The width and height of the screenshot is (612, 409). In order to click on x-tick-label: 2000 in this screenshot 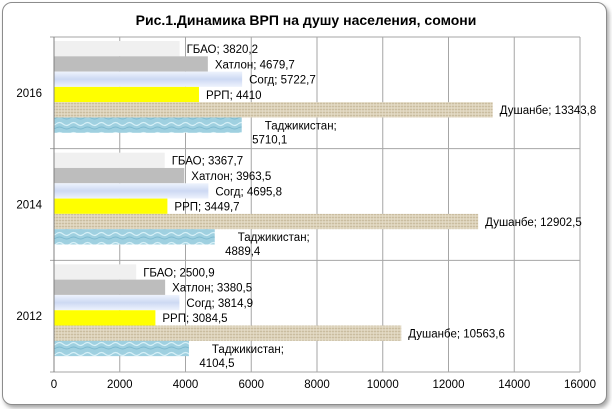, I will do `click(120, 385)`.